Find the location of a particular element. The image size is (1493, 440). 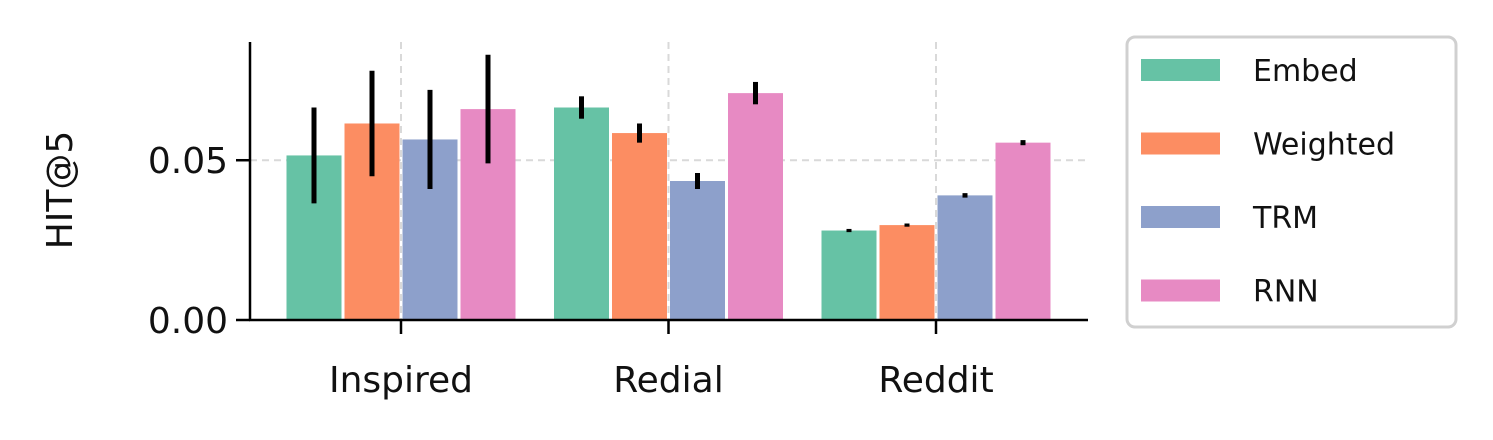

y-tick-label-1: 0.05 is located at coordinates (188, 161).